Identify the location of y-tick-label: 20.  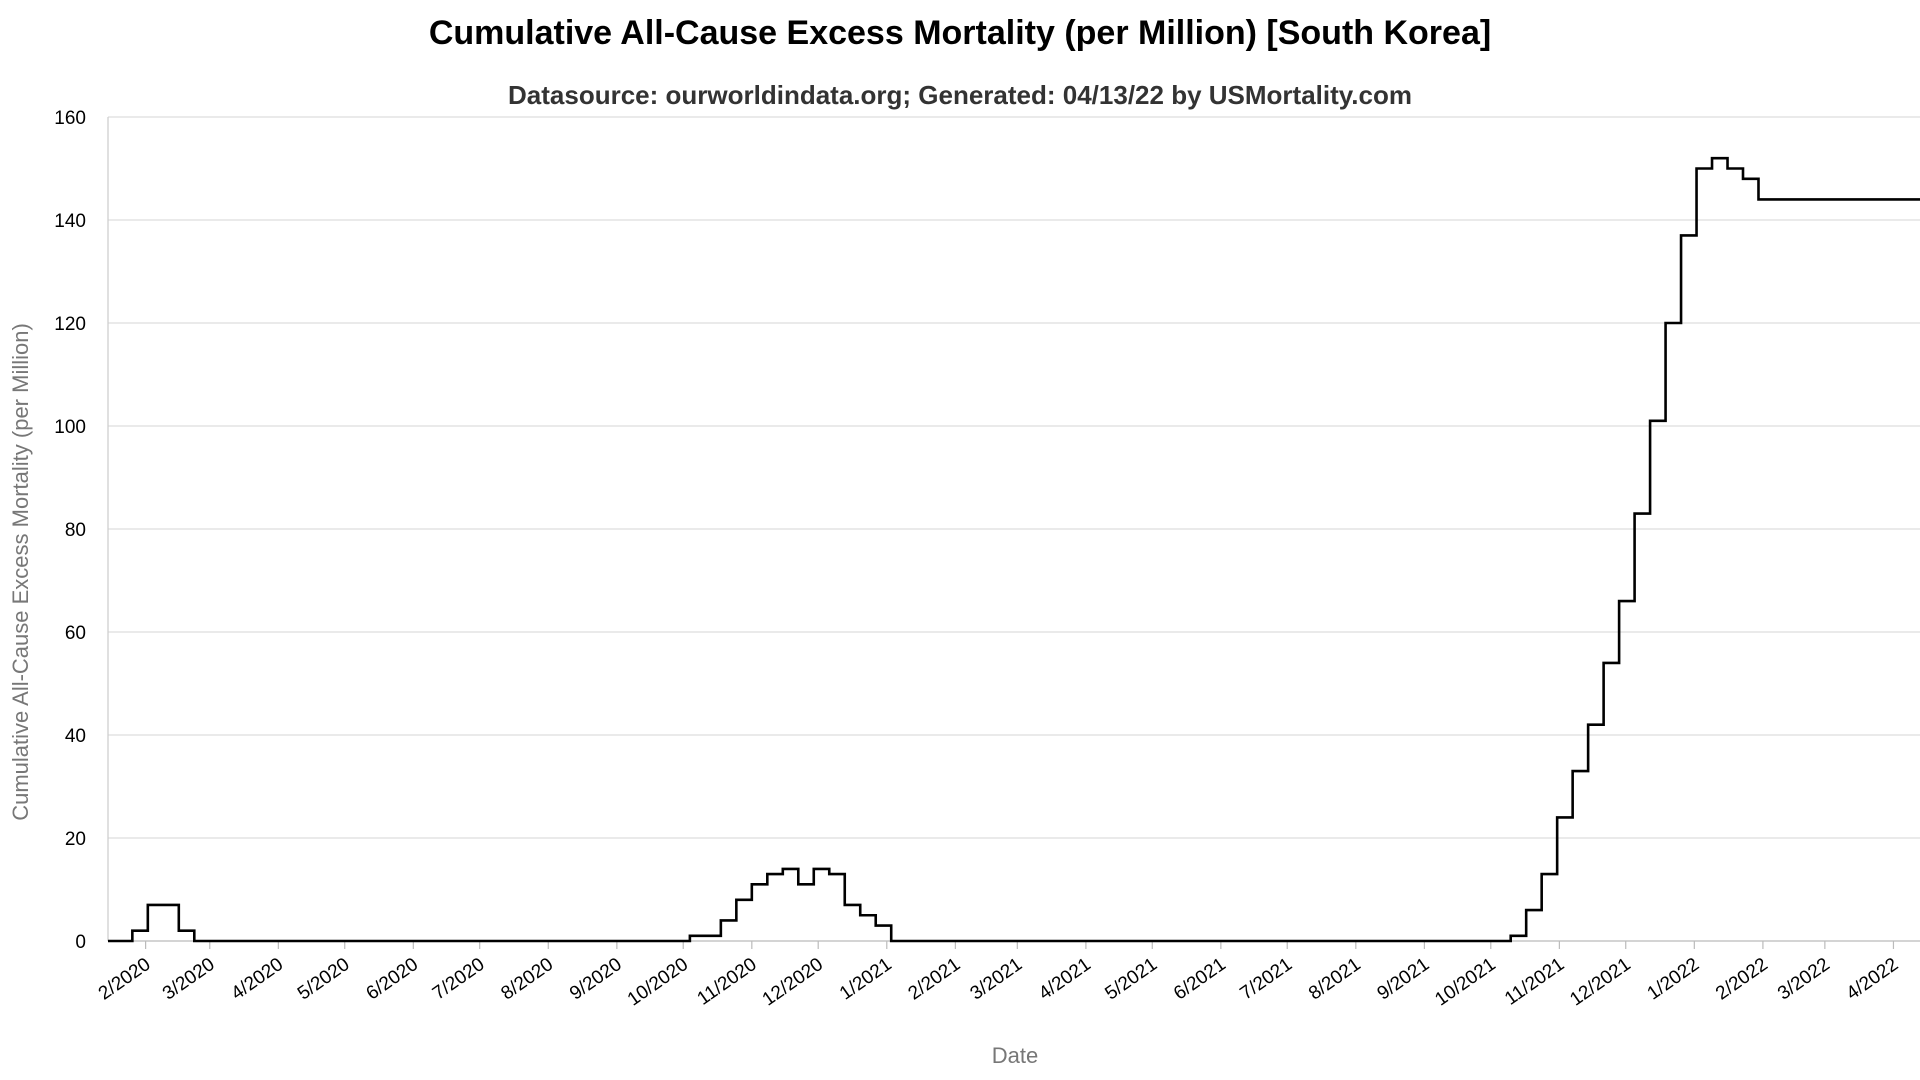
(75, 839).